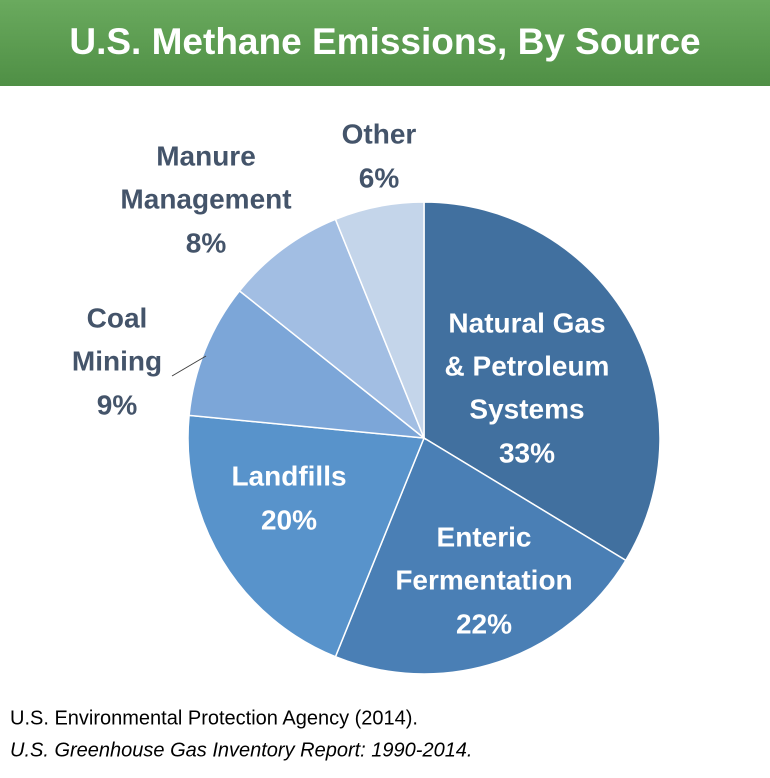 The height and width of the screenshot is (778, 770). What do you see at coordinates (527, 365) in the screenshot?
I see `slice-label: & Petroleum` at bounding box center [527, 365].